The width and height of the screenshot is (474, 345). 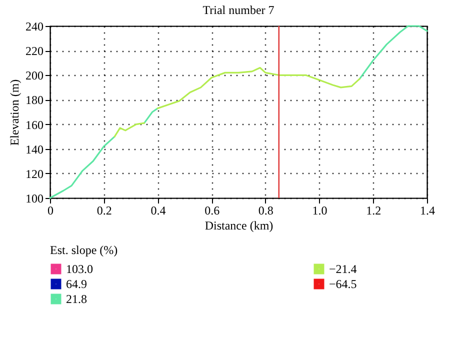 I want to click on x-tick-label: 0, so click(x=51, y=211).